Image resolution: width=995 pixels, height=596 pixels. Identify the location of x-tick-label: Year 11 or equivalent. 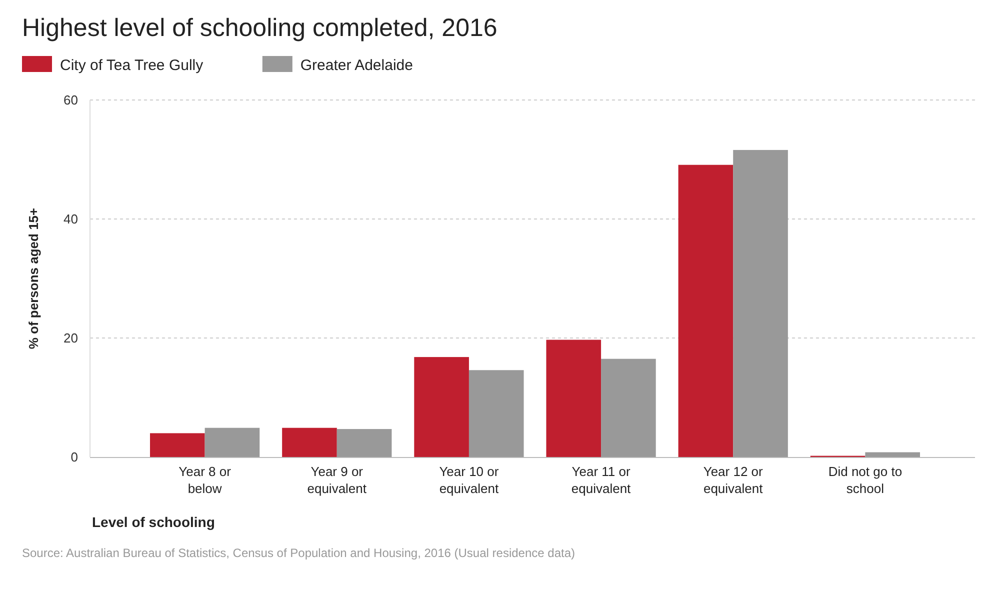
(601, 480).